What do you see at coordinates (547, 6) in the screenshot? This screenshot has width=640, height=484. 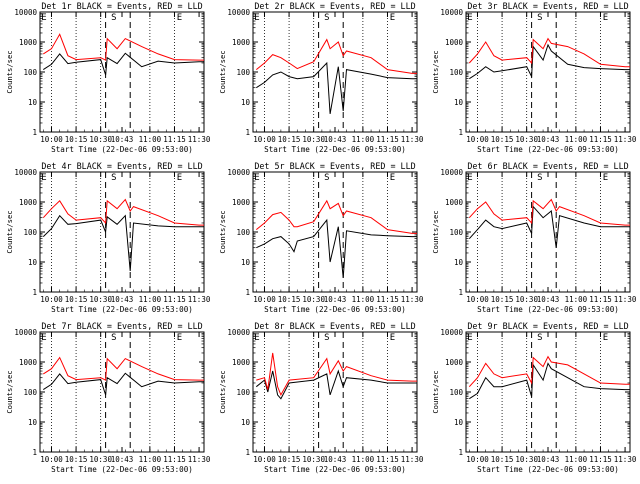 I see `chart-title: Det 3r BLACK = Events, RED = LLD` at bounding box center [547, 6].